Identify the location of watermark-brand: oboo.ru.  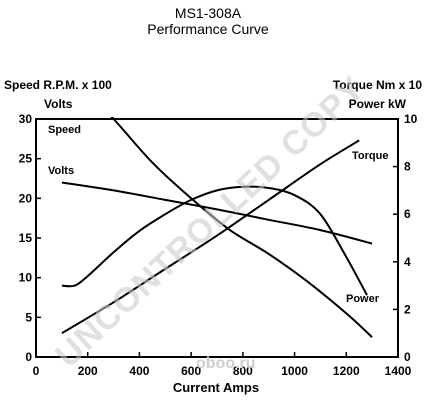
(226, 363).